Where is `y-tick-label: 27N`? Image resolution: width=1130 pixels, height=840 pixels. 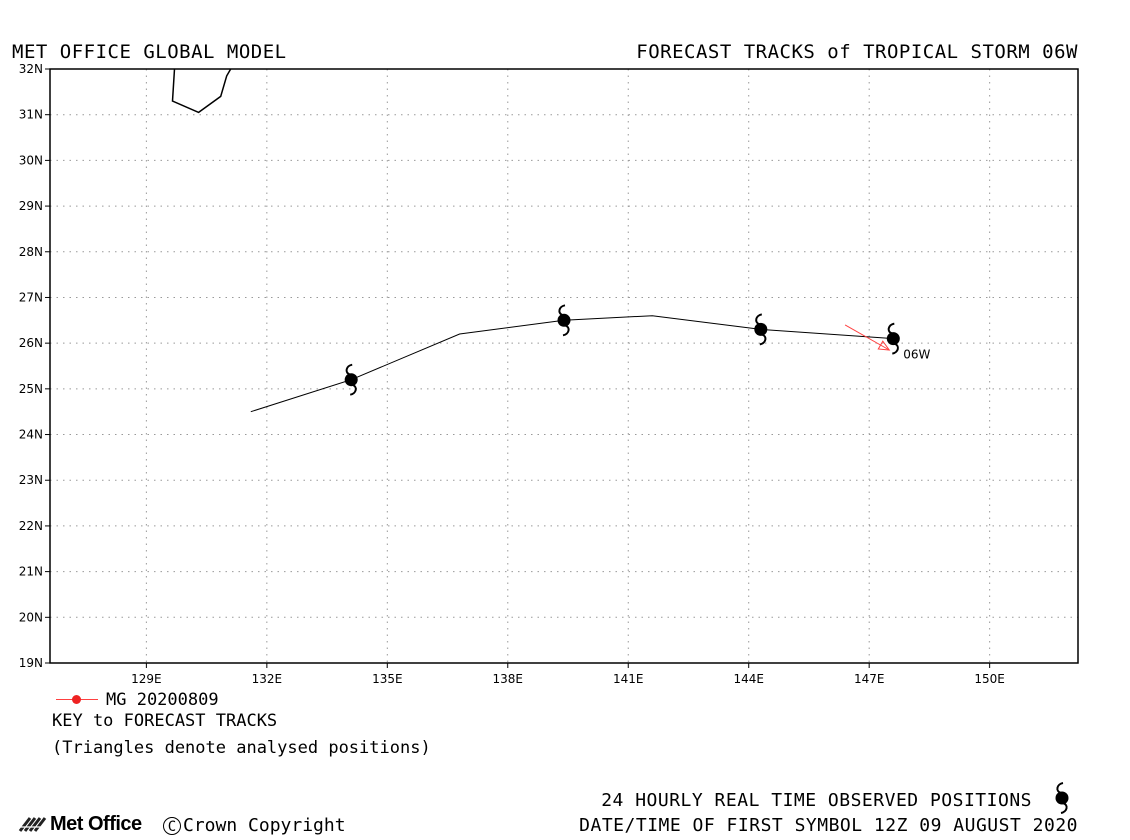
y-tick-label: 27N is located at coordinates (31, 297).